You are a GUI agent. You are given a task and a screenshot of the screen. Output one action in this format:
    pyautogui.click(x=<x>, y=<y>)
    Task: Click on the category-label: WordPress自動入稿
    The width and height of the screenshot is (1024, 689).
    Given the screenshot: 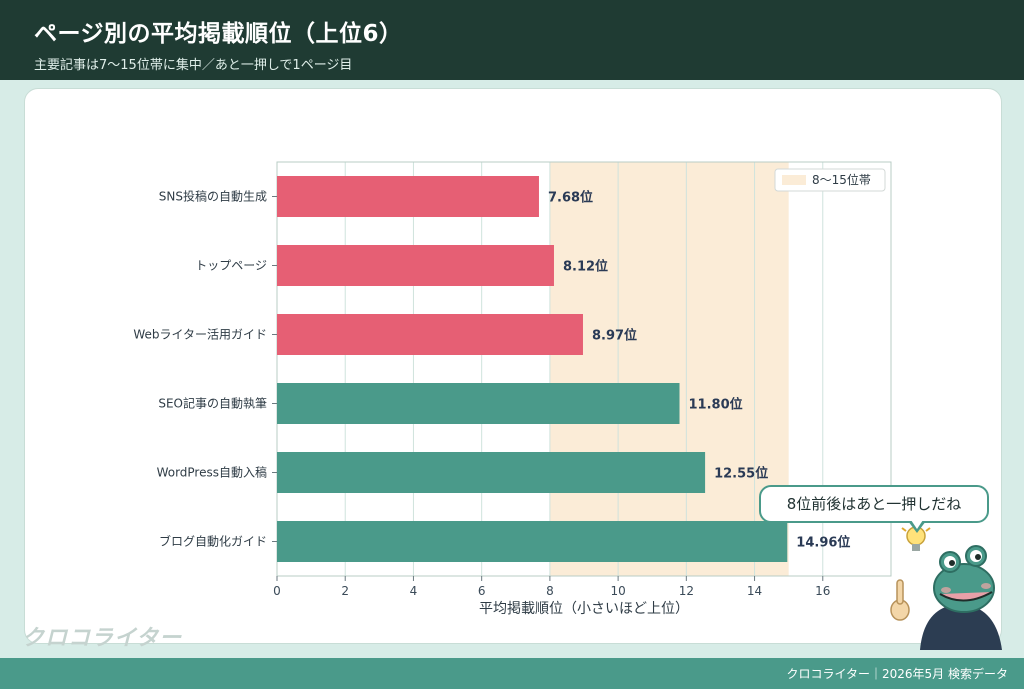 What is the action you would take?
    pyautogui.click(x=212, y=472)
    